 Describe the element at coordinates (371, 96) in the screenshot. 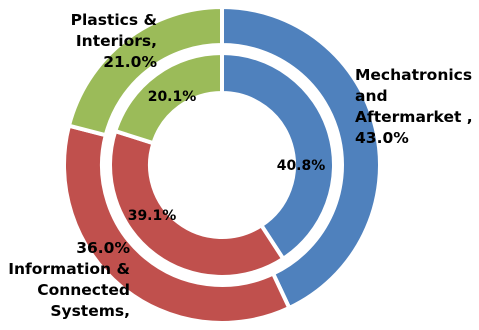

I see `outer-label-mechatronics-and-aftermarket-line: and` at that location.